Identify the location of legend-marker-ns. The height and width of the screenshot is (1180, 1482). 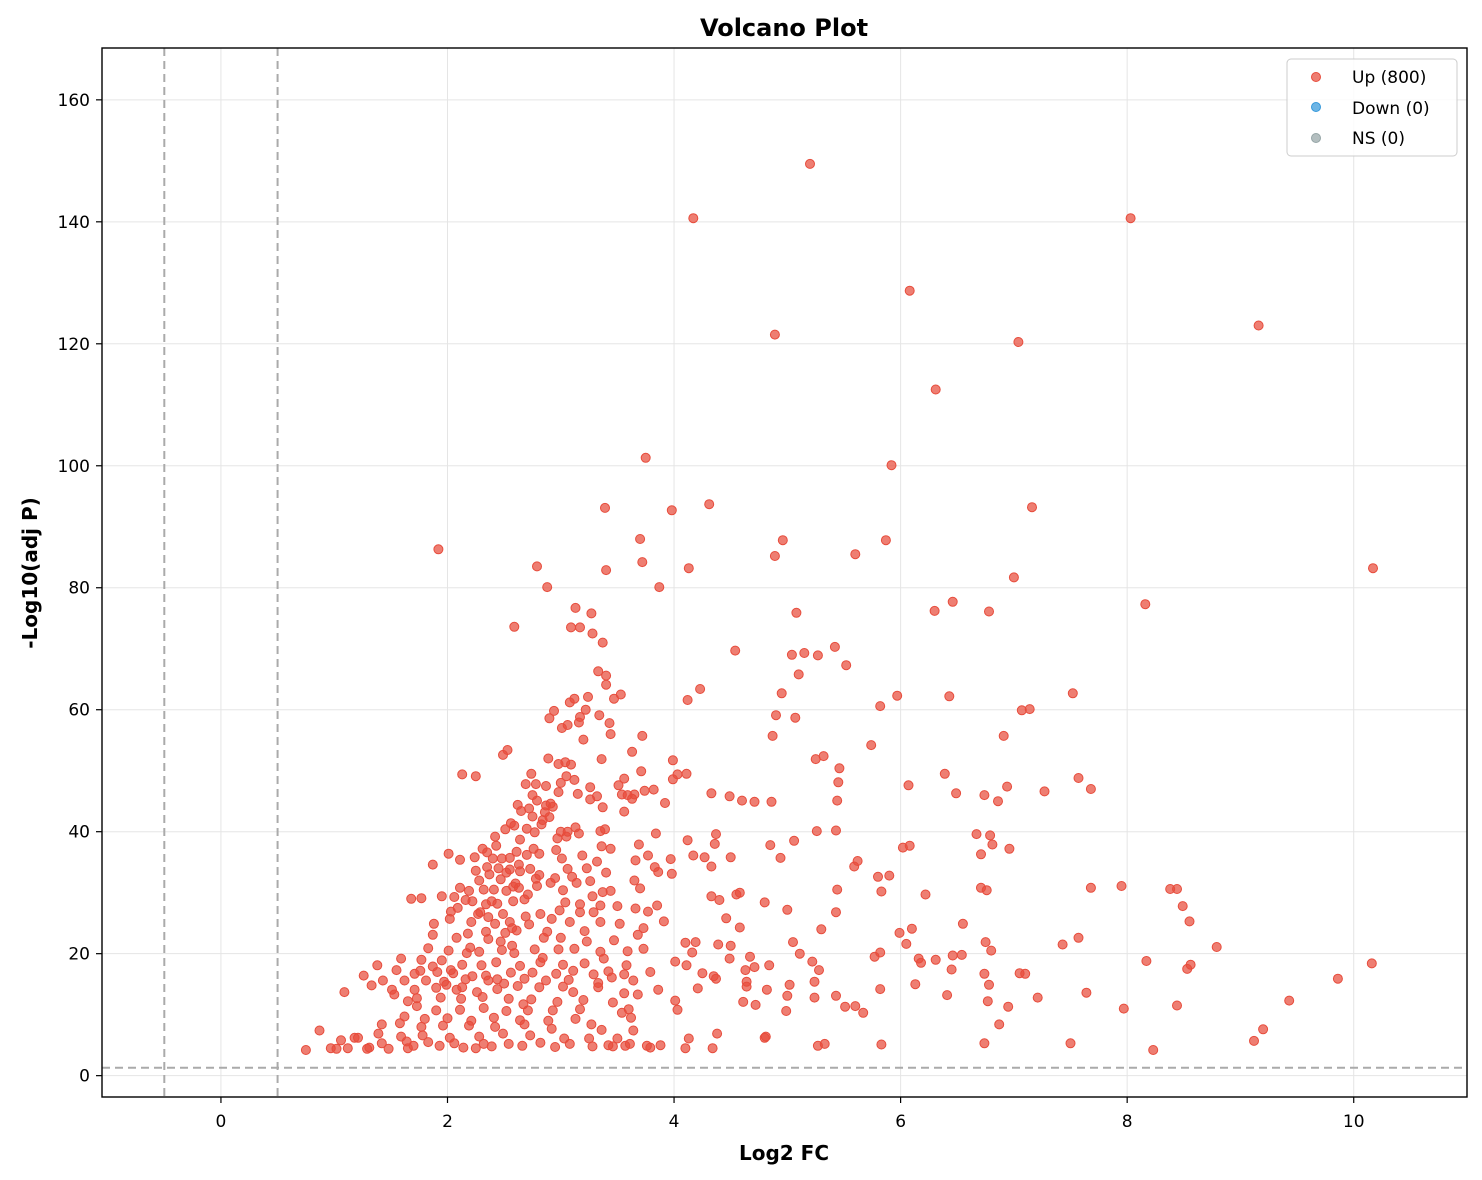
(1316, 138).